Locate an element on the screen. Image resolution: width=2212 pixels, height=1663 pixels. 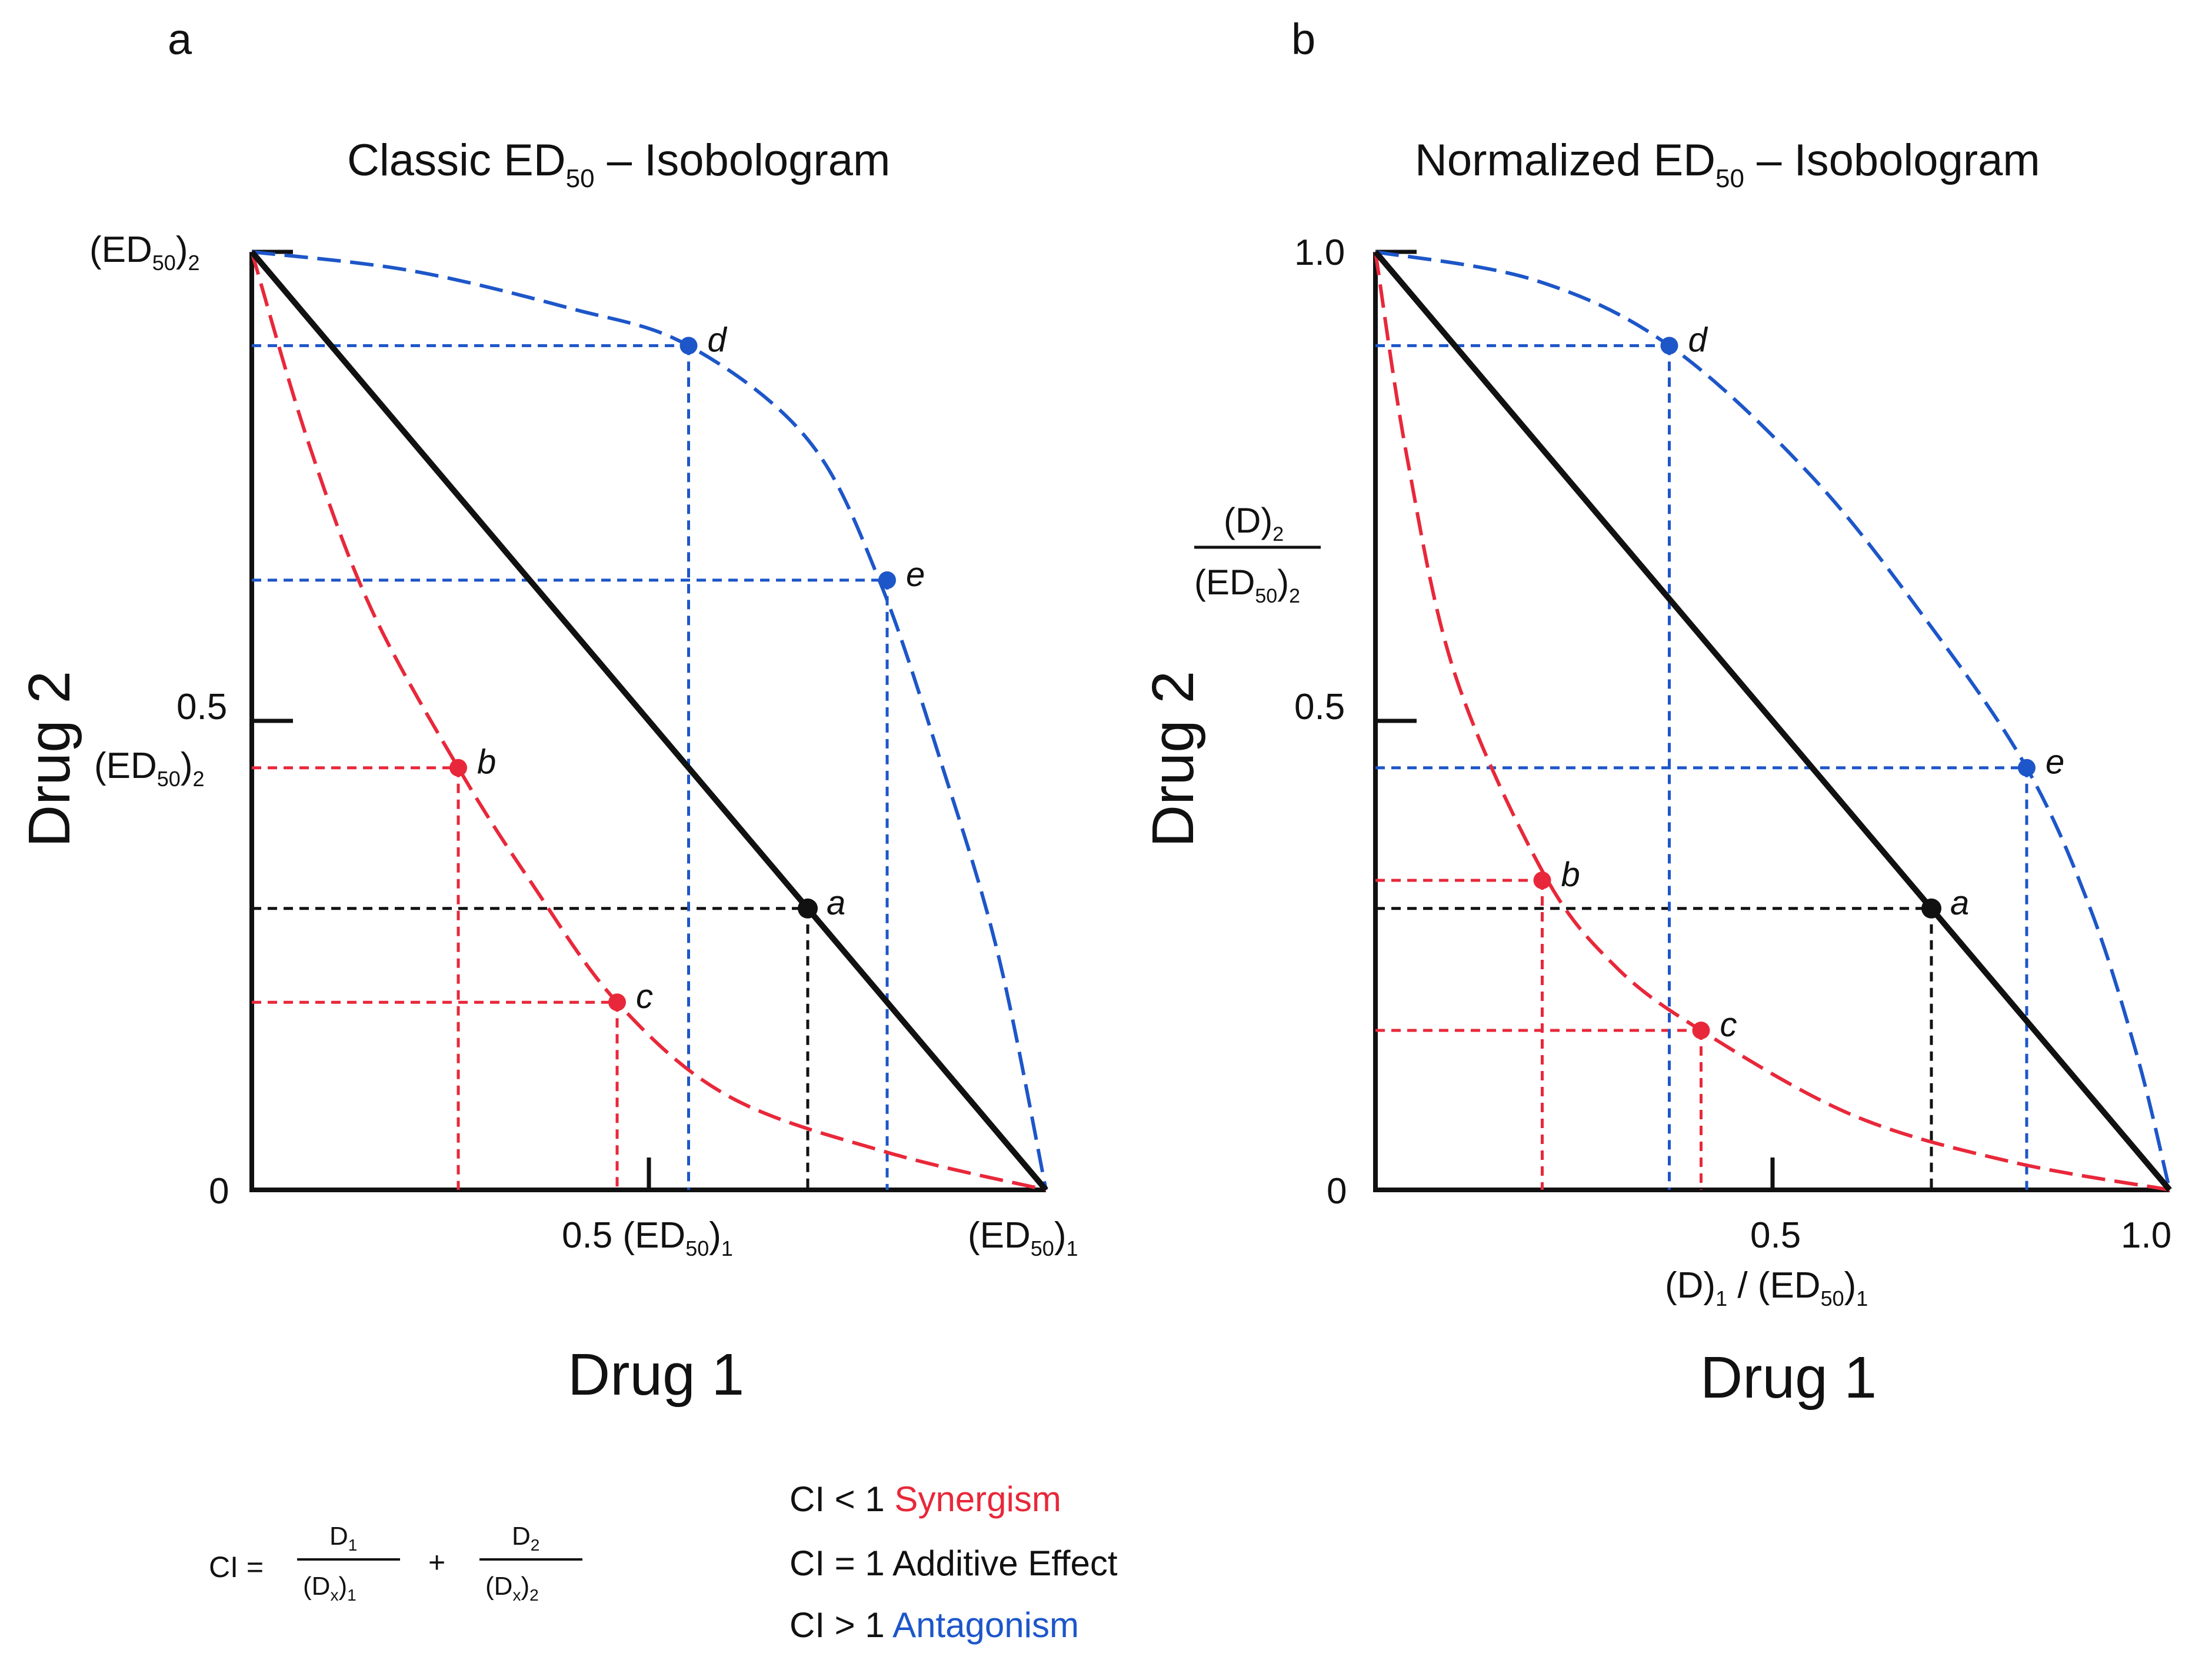
y-tick-label-0-b: 0 is located at coordinates (1337, 1191).